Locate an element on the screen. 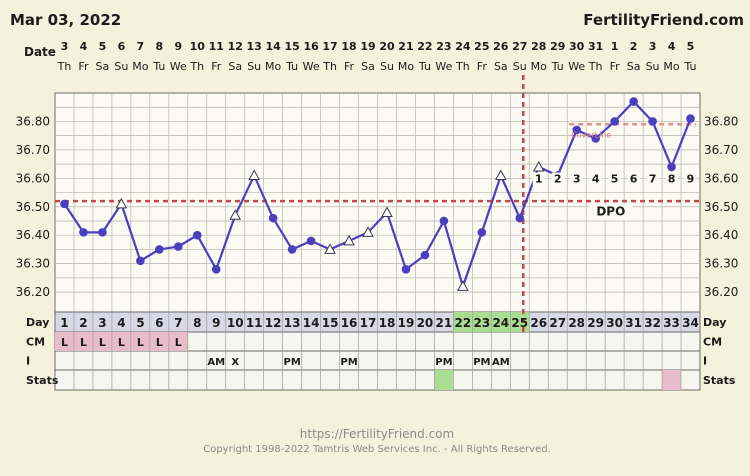  date-label: 6 is located at coordinates (122, 46).